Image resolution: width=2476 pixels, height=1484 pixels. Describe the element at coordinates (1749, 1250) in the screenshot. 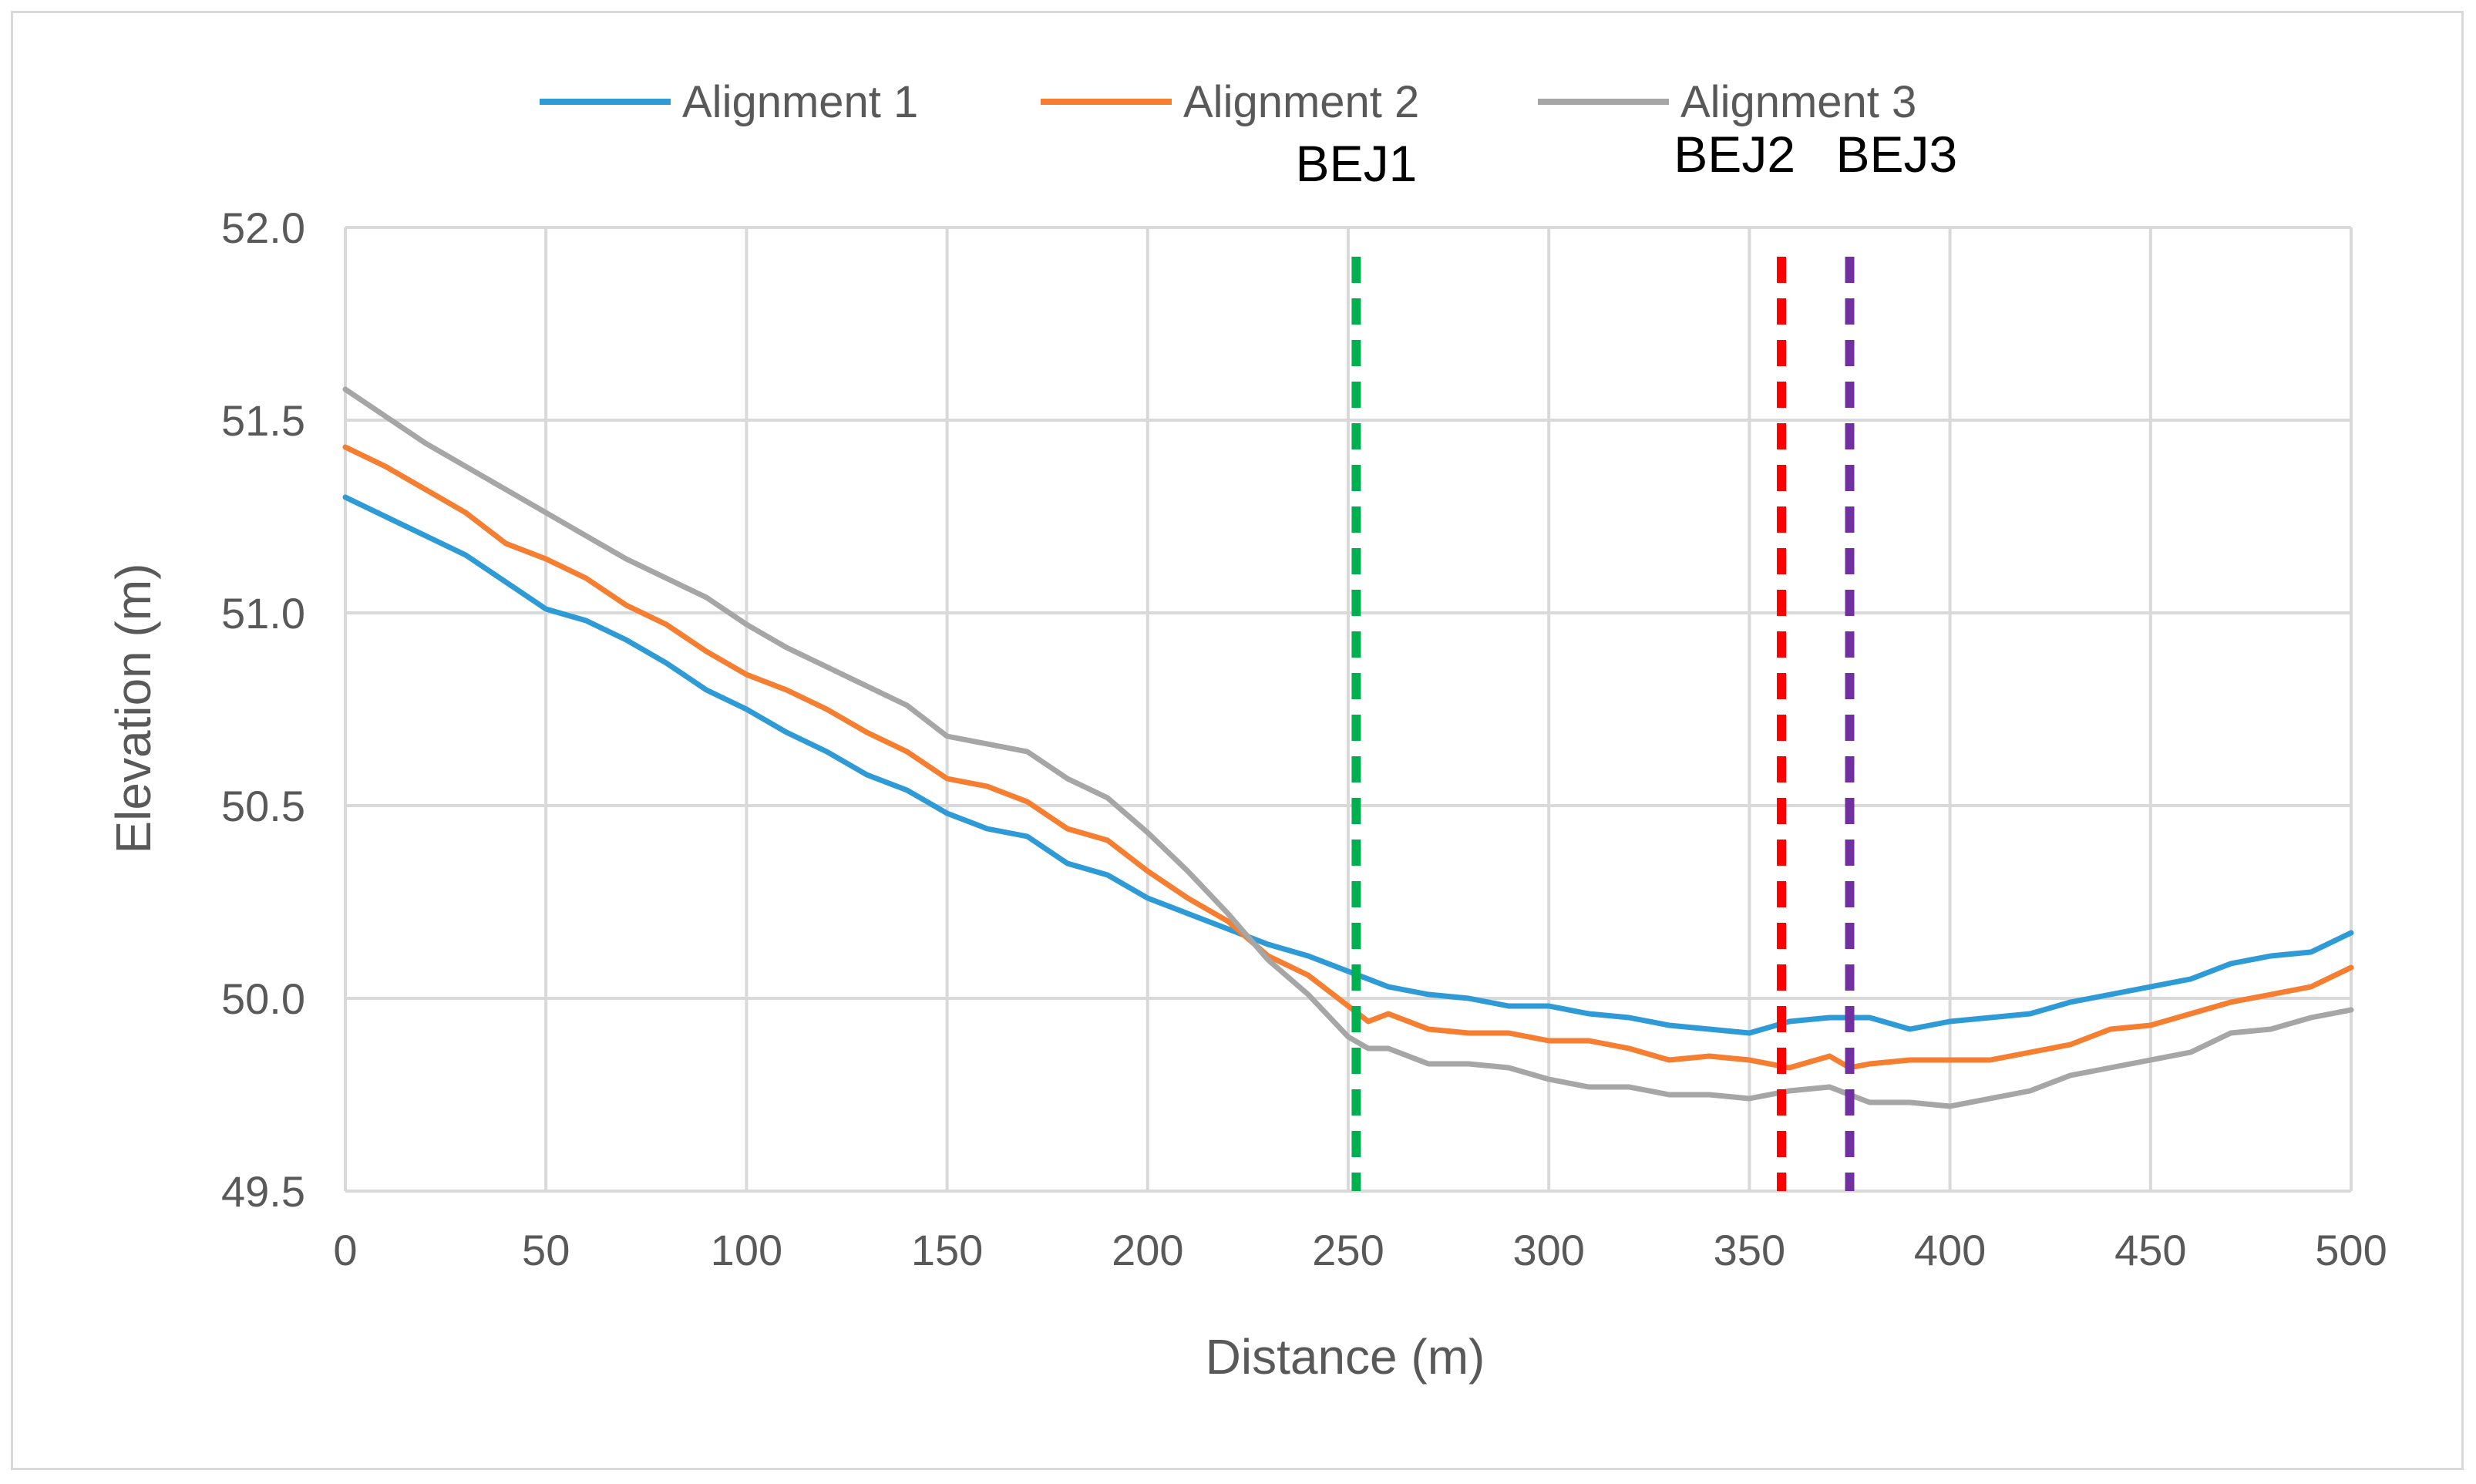

I see `x-tick-label: 350` at that location.